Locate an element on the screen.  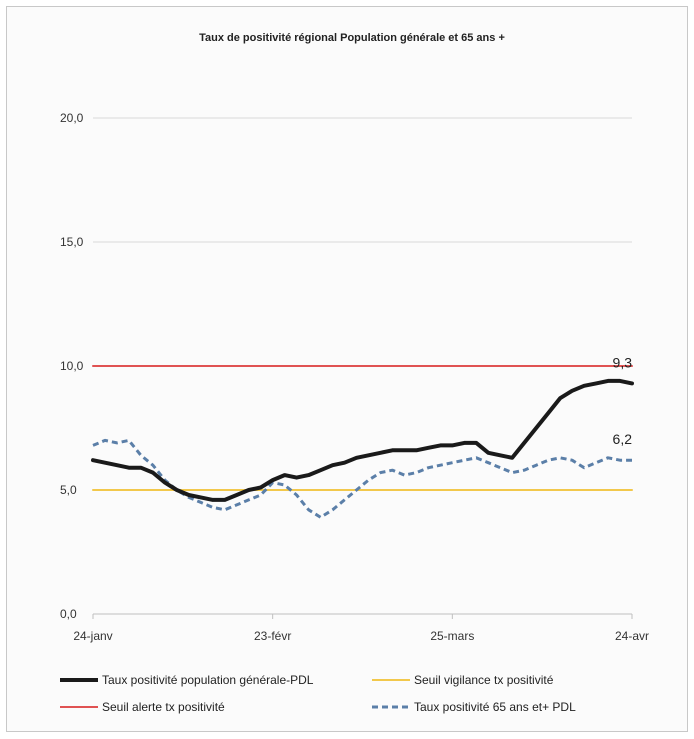
legend-label: Seuil alerte tx positivité is located at coordinates (163, 707).